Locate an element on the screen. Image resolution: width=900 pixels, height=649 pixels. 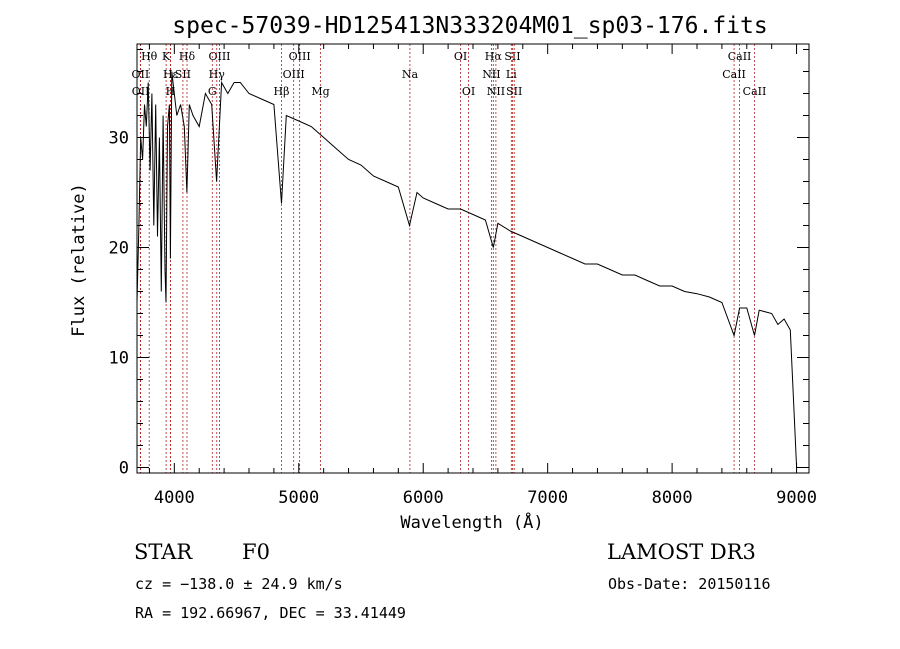
line-marker-label: Hδ is located at coordinates (187, 56).